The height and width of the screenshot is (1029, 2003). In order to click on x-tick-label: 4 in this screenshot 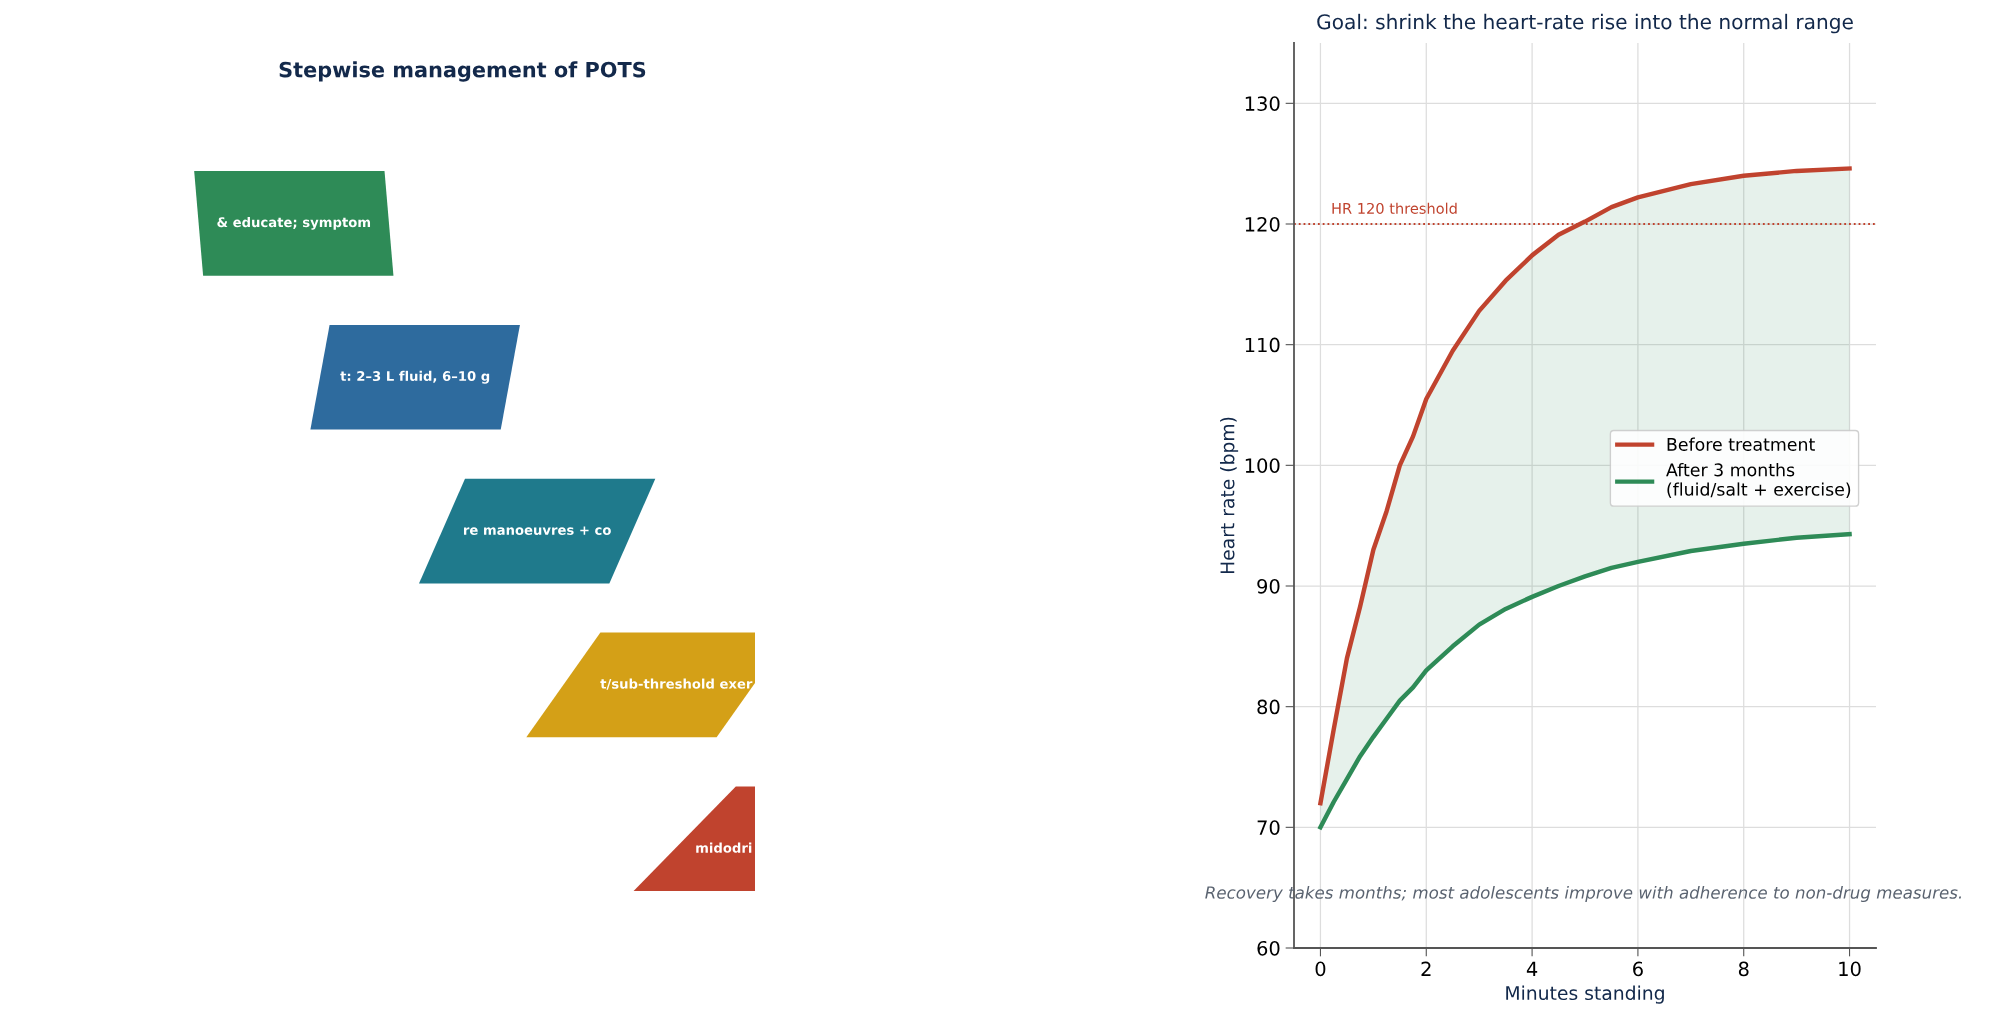, I will do `click(1532, 968)`.